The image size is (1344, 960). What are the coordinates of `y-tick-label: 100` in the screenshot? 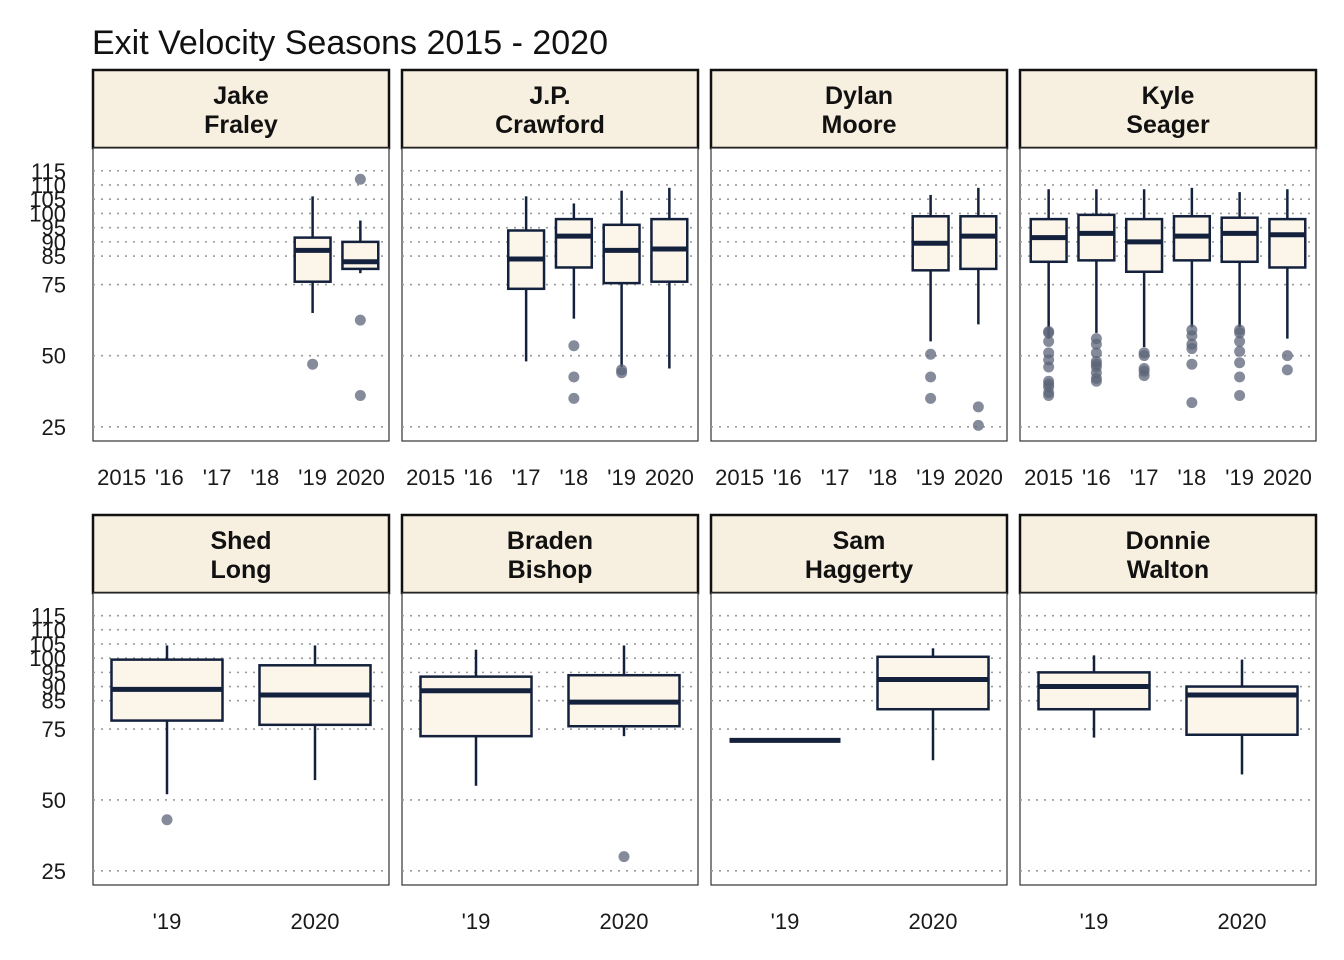 It's located at (47, 658).